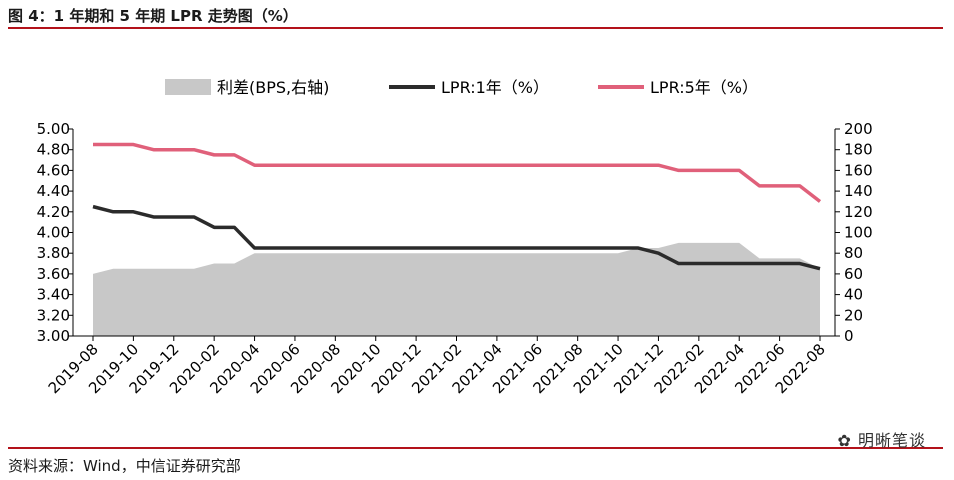  Describe the element at coordinates (53, 233) in the screenshot. I see `y-left-tick-label: 4.00` at that location.